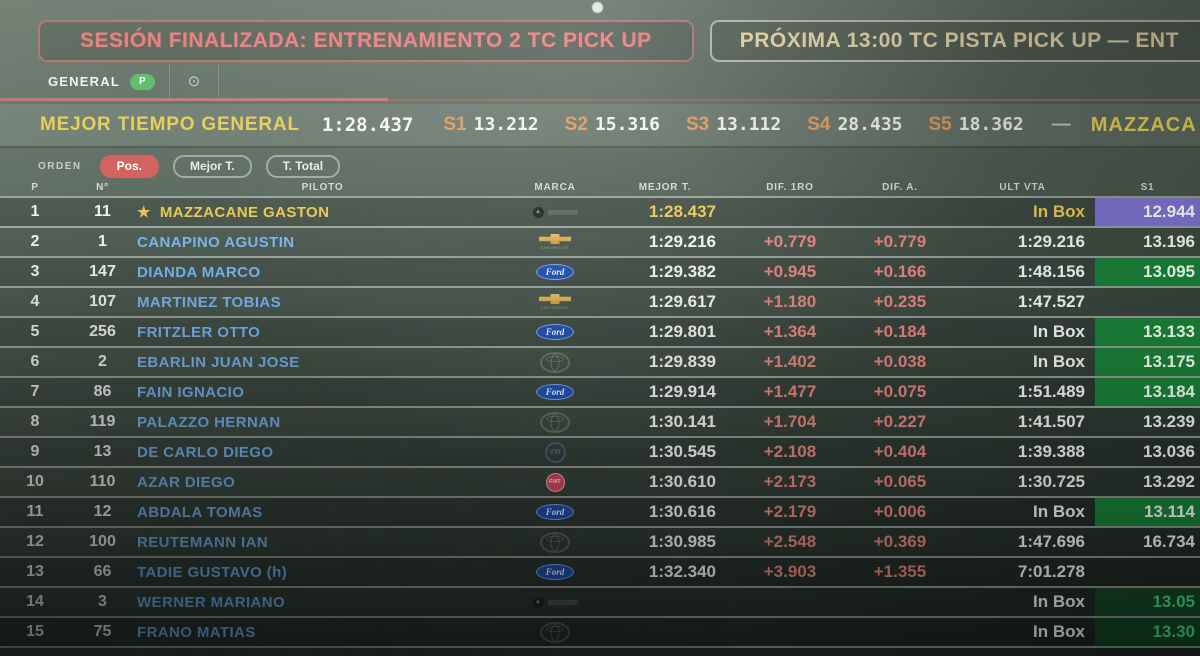 The width and height of the screenshot is (1200, 656). Describe the element at coordinates (322, 482) in the screenshot. I see `driver-name-cell: AZAR DIEGO` at that location.